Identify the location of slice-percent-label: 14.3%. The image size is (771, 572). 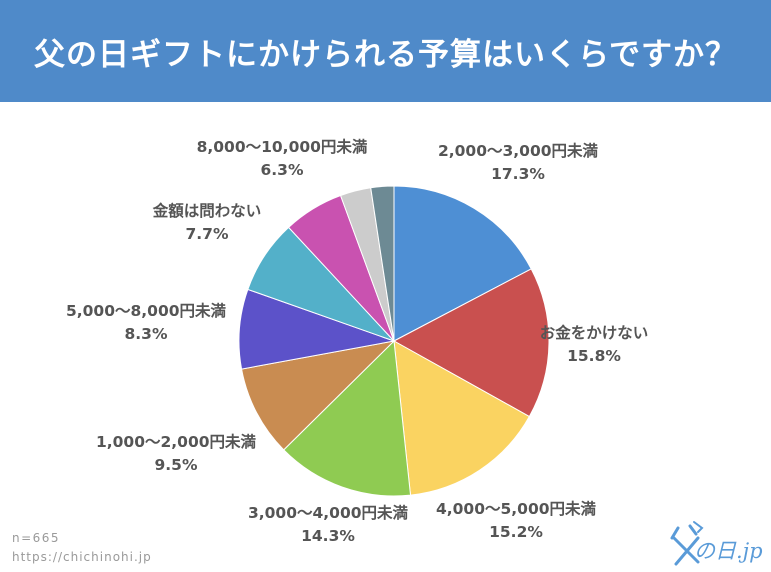
(328, 536).